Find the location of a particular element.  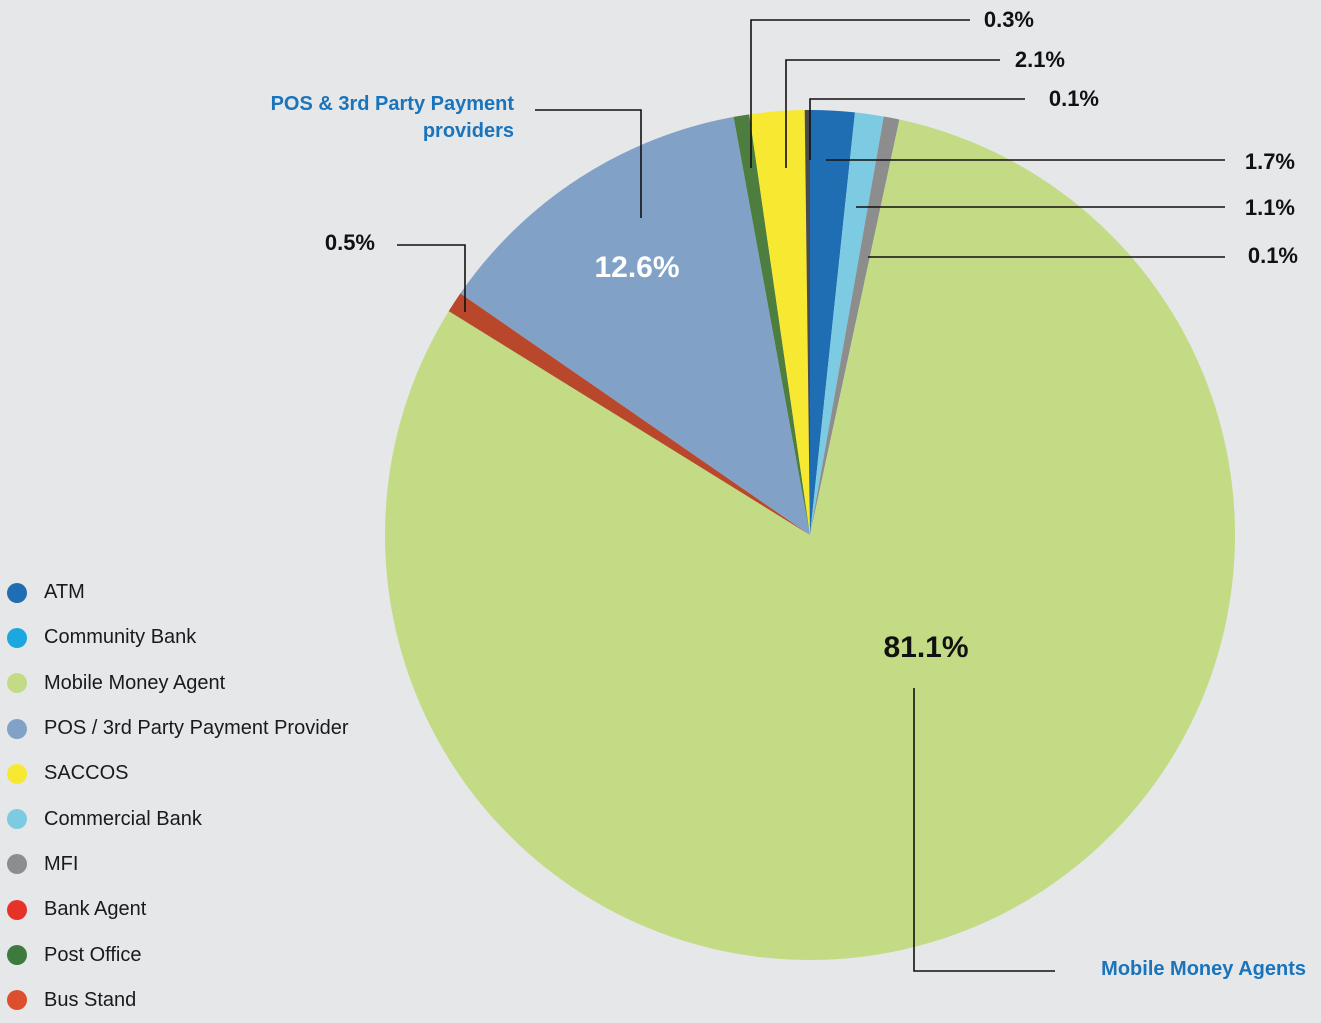

legend-label: MFI is located at coordinates (61, 863).